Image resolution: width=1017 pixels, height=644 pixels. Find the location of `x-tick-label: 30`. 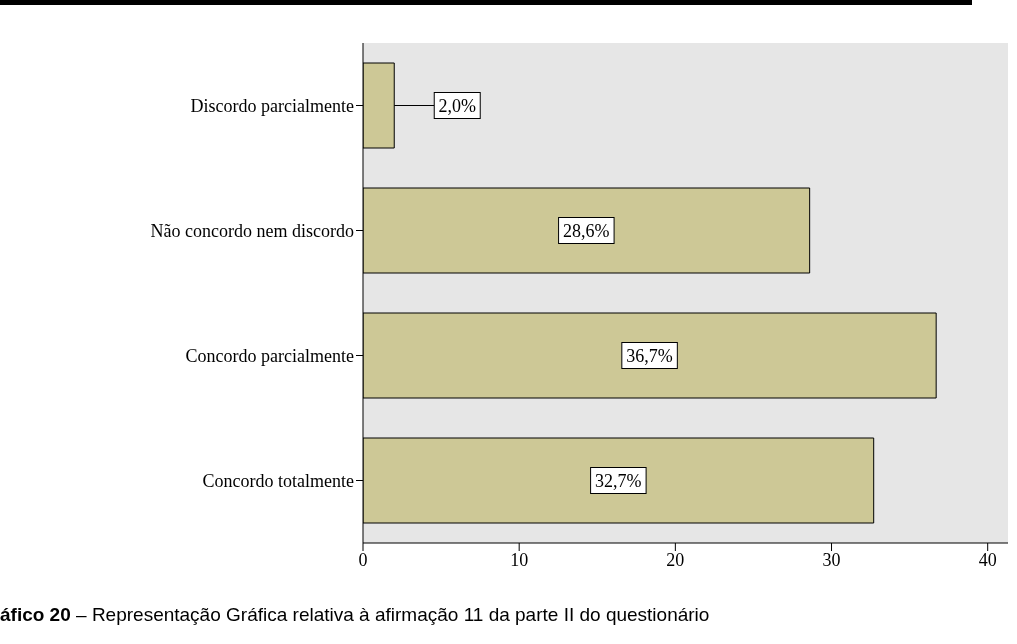

x-tick-label: 30 is located at coordinates (831, 559).